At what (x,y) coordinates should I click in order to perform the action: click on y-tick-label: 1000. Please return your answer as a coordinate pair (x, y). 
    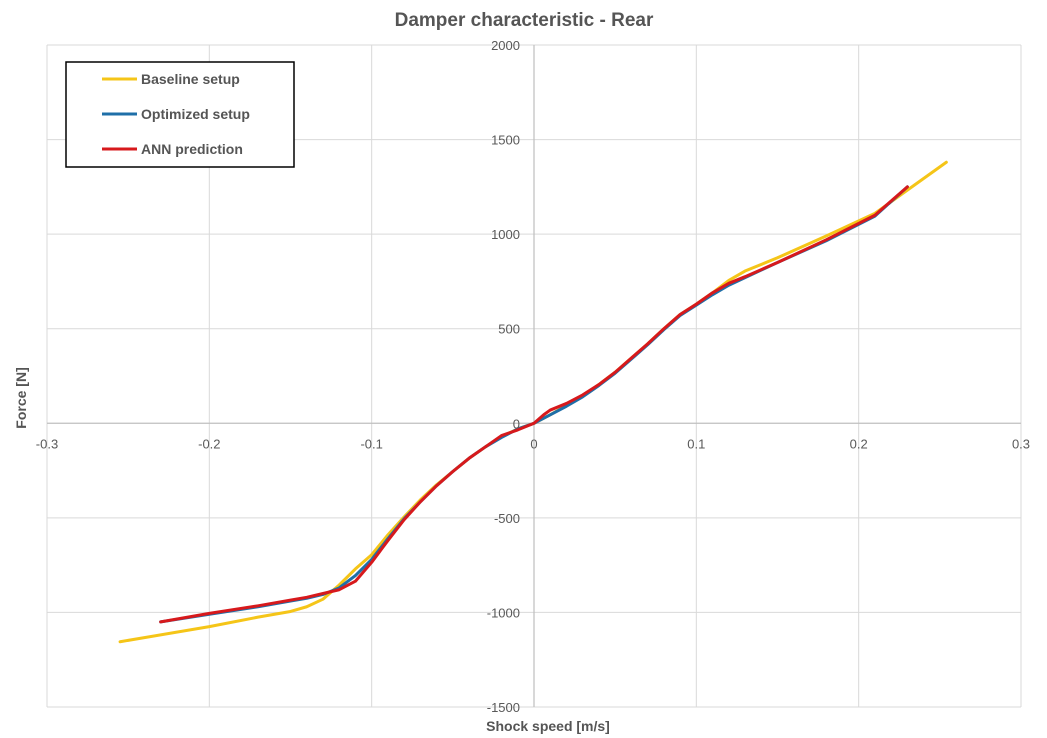
    Looking at the image, I should click on (505, 234).